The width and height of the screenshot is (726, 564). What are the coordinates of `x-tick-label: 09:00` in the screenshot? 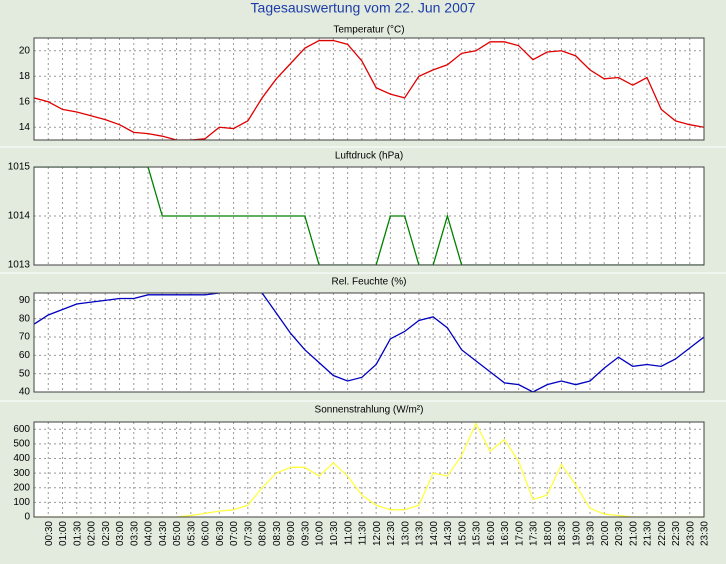 It's located at (291, 533).